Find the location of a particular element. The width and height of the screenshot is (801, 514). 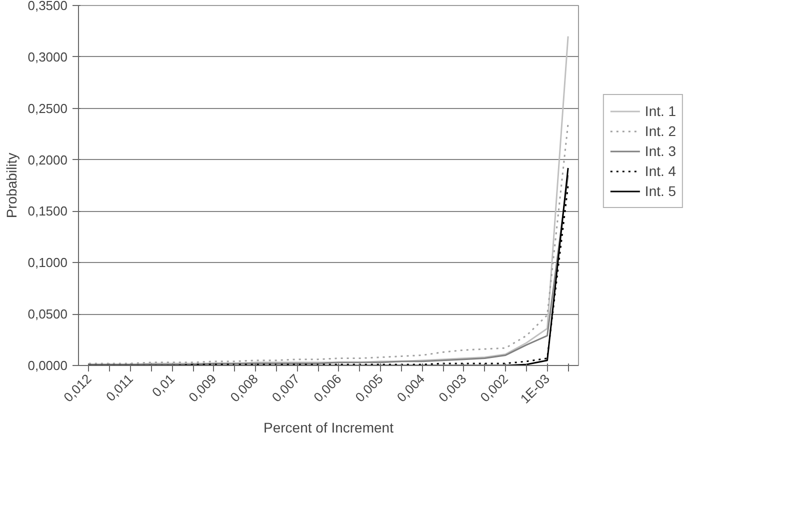

legend-label: Int. 1 is located at coordinates (660, 111).